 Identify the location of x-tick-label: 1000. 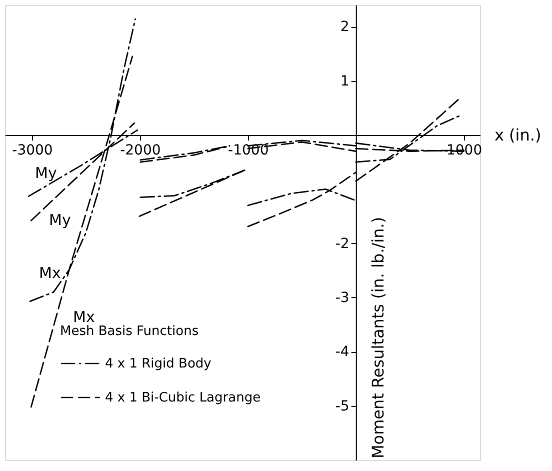
(464, 150).